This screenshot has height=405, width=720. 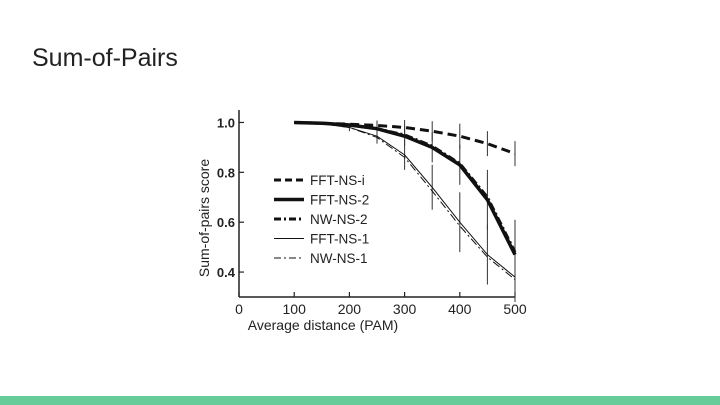 I want to click on slide-title: Sum-of-Pairs, so click(x=105, y=58).